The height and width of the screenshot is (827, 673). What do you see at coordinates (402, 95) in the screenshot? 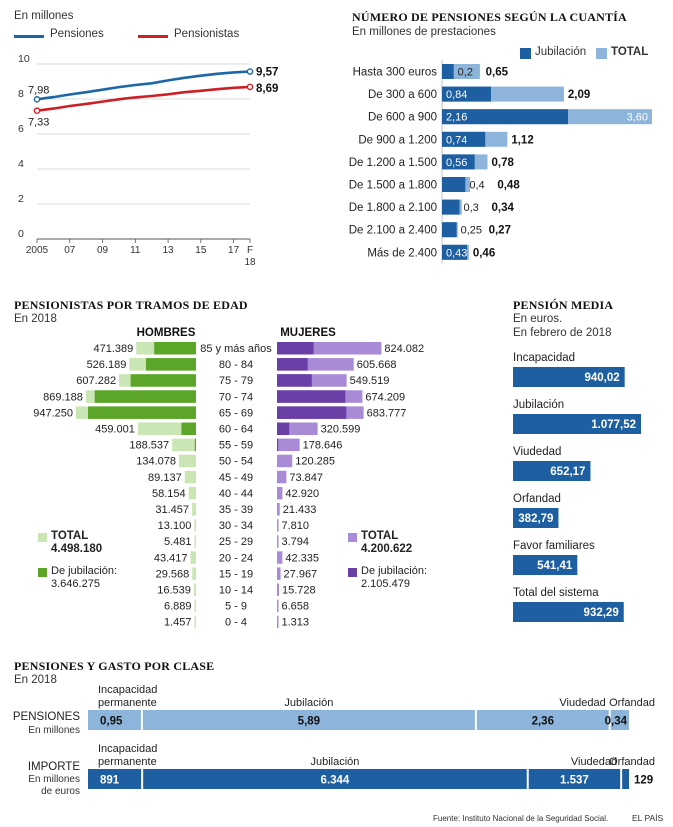
I see `category-label: De 300 a 600` at bounding box center [402, 95].